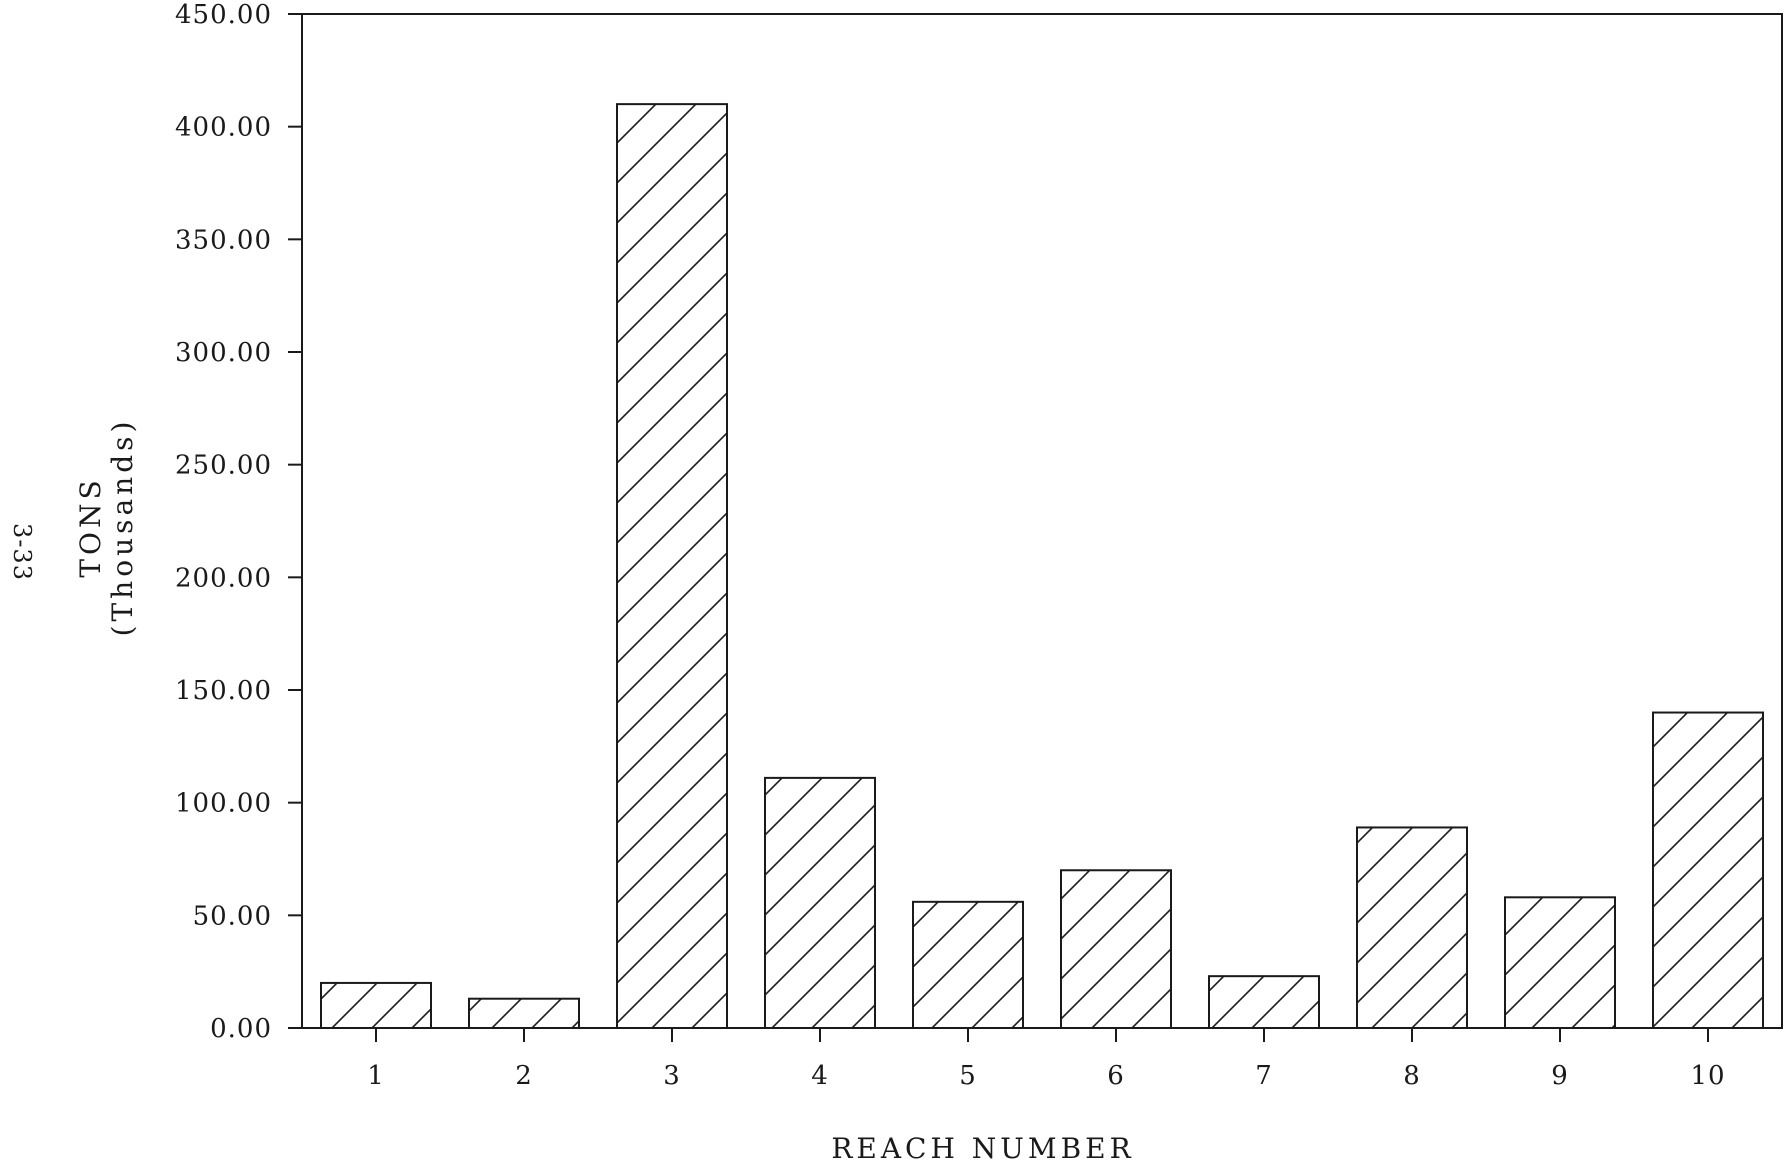  I want to click on x-tick-label: 1, so click(376, 1076).